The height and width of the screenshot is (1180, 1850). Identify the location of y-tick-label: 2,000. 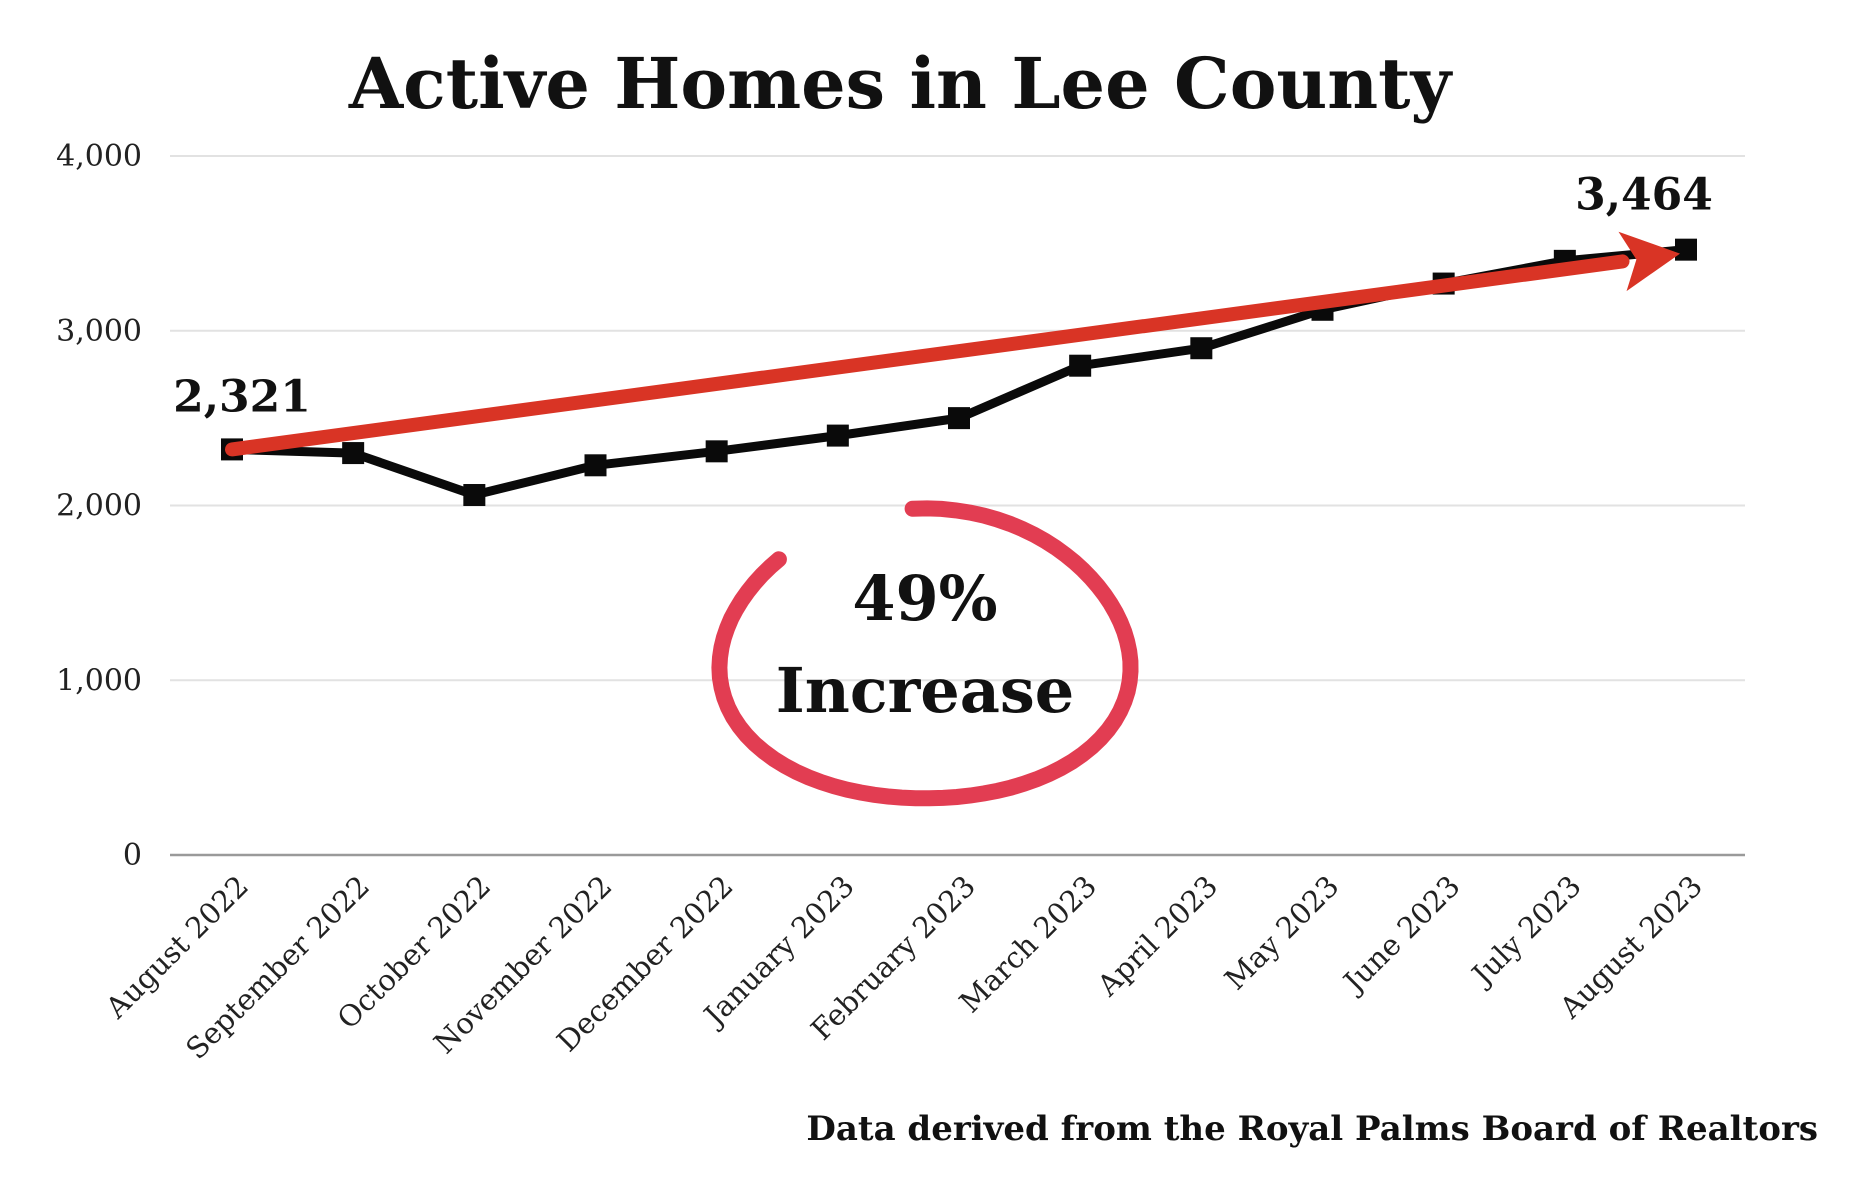
(99, 506).